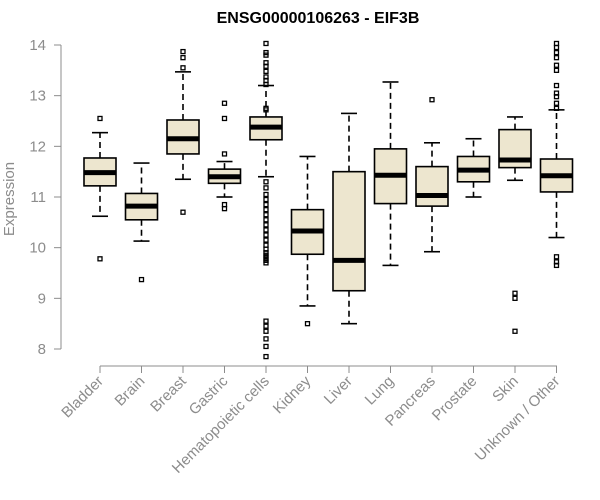 The image size is (600, 500). Describe the element at coordinates (37, 248) in the screenshot. I see `y-tick-label: 10` at that location.